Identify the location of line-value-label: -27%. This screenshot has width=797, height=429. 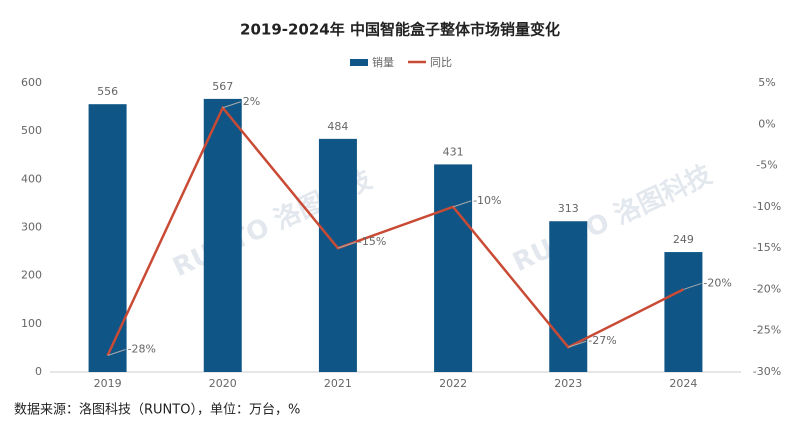
(602, 340).